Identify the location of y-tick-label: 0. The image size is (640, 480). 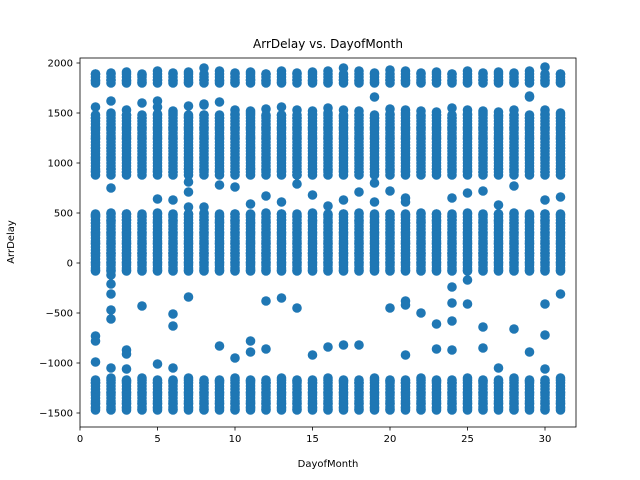
(70, 264).